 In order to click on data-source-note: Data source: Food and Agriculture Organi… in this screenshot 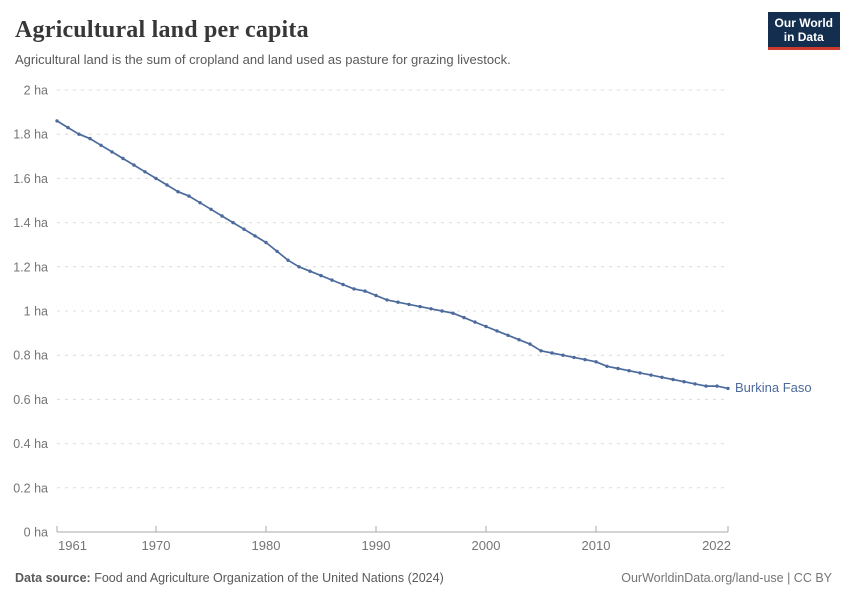, I will do `click(229, 578)`.